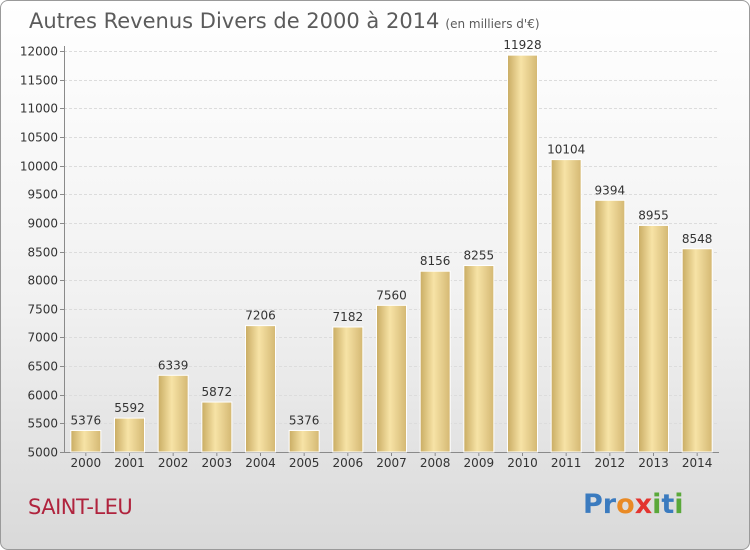 This screenshot has height=550, width=750. What do you see at coordinates (625, 504) in the screenshot?
I see `logo-letter: o` at bounding box center [625, 504].